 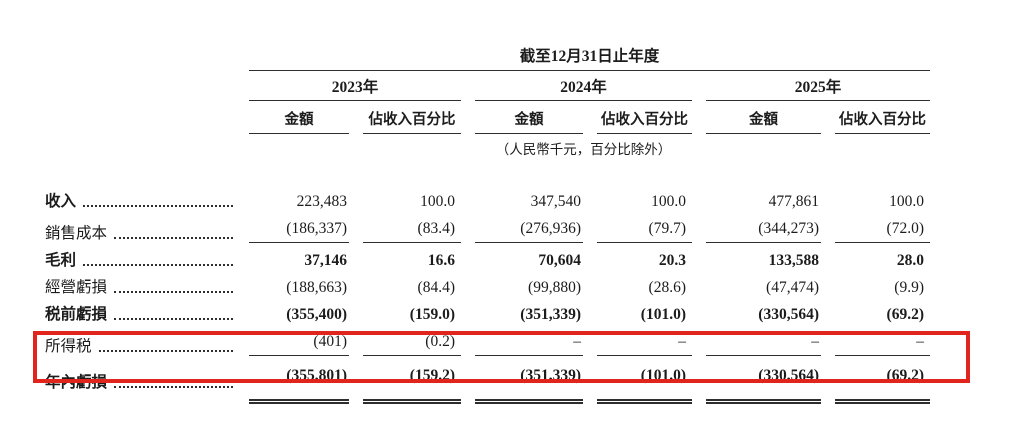 I want to click on amount-2024: (99,880), so click(x=554, y=287).